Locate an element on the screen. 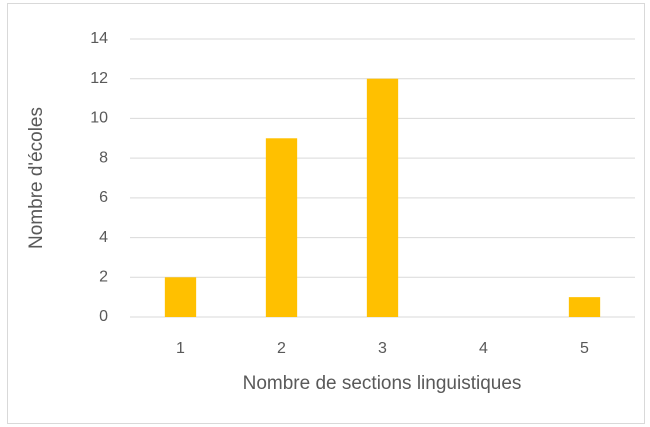  x-tick-label: 2 is located at coordinates (281, 348).